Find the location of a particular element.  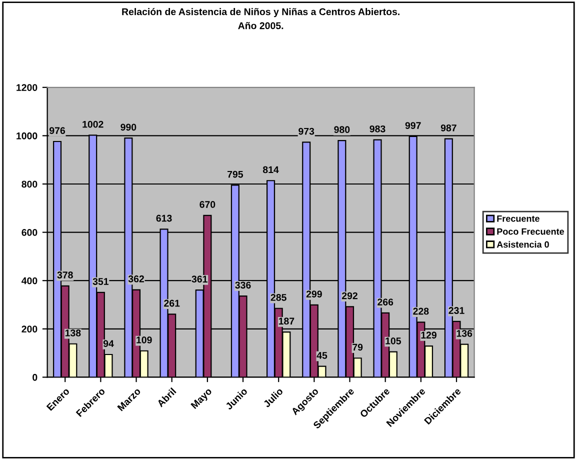

data-label: 997 is located at coordinates (413, 125).